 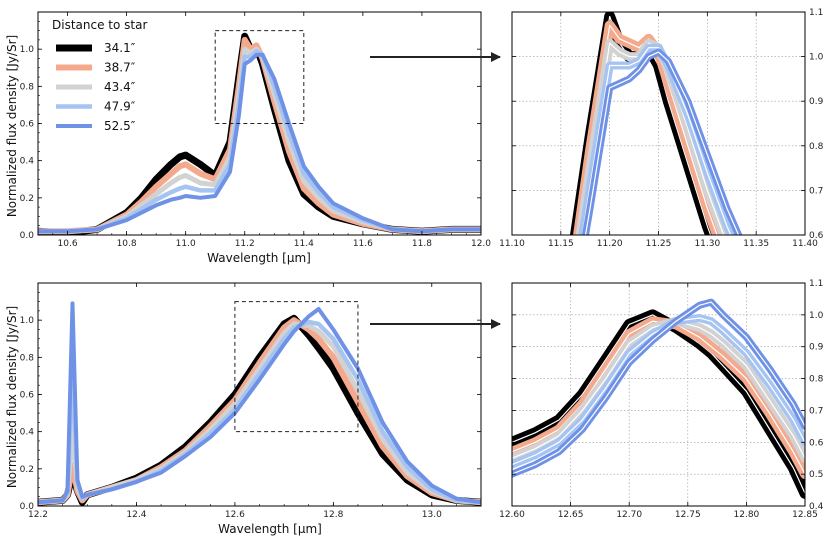 What do you see at coordinates (99, 25) in the screenshot?
I see `legend-title: Distance to star` at bounding box center [99, 25].